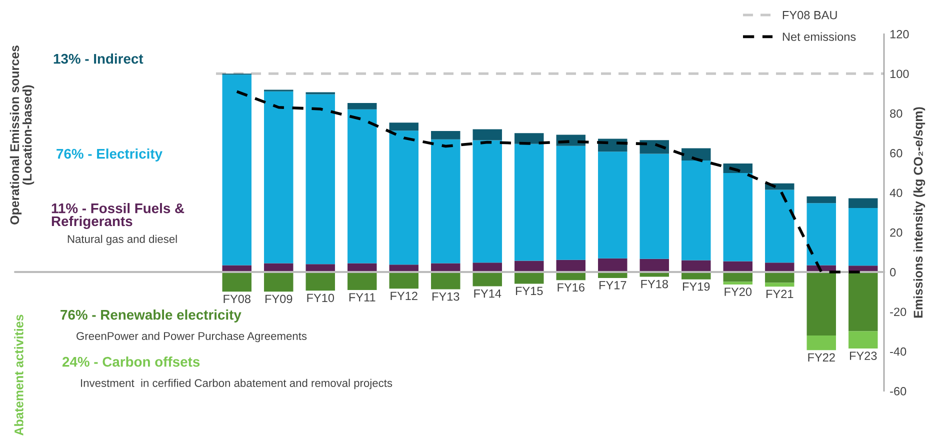 The width and height of the screenshot is (937, 438). What do you see at coordinates (529, 291) in the screenshot?
I see `x-tick-label: FY15` at bounding box center [529, 291].